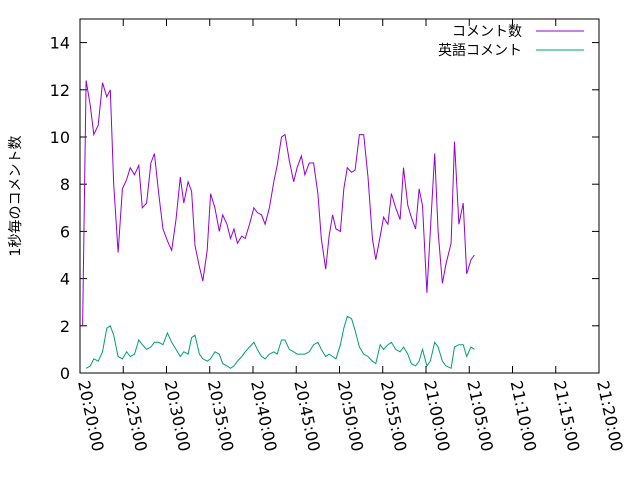 The height and width of the screenshot is (480, 640). I want to click on x-tick-label-10: 21:10:00, so click(524, 416).